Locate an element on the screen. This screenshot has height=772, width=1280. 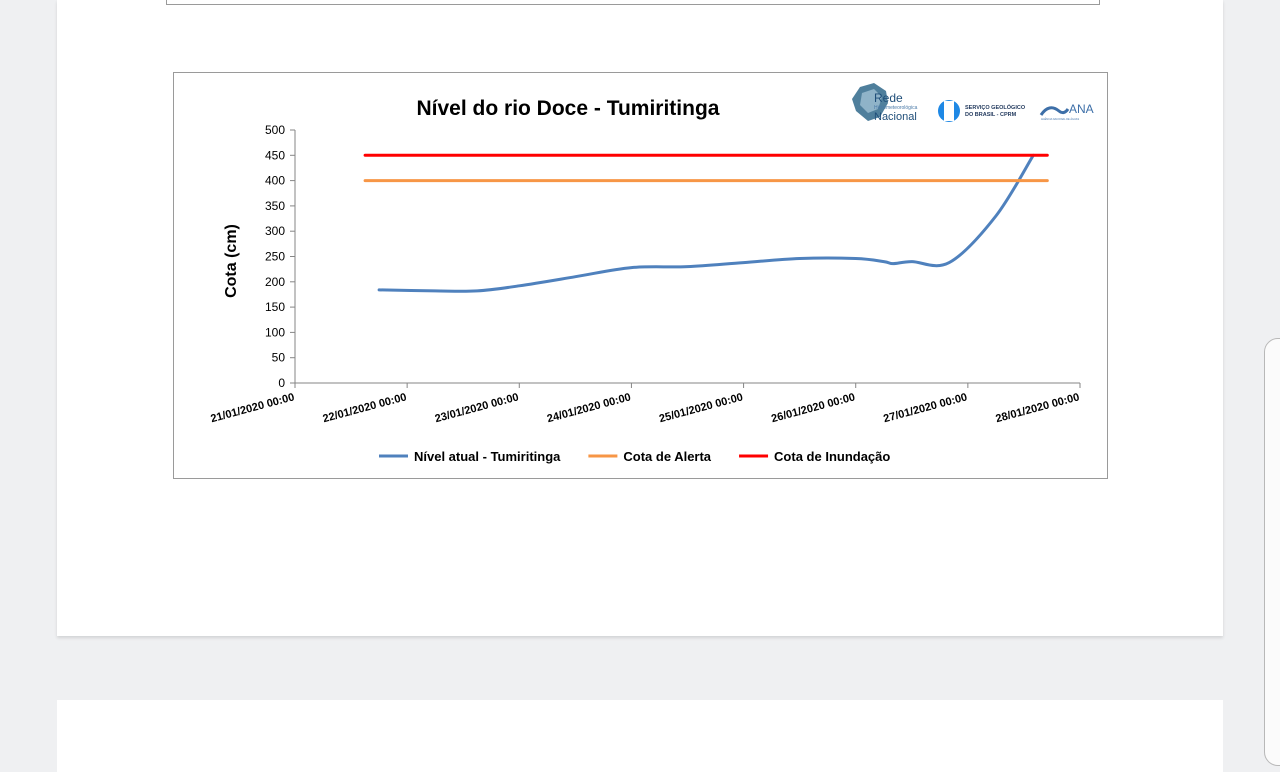
scroll-handle is located at coordinates (1272, 552).